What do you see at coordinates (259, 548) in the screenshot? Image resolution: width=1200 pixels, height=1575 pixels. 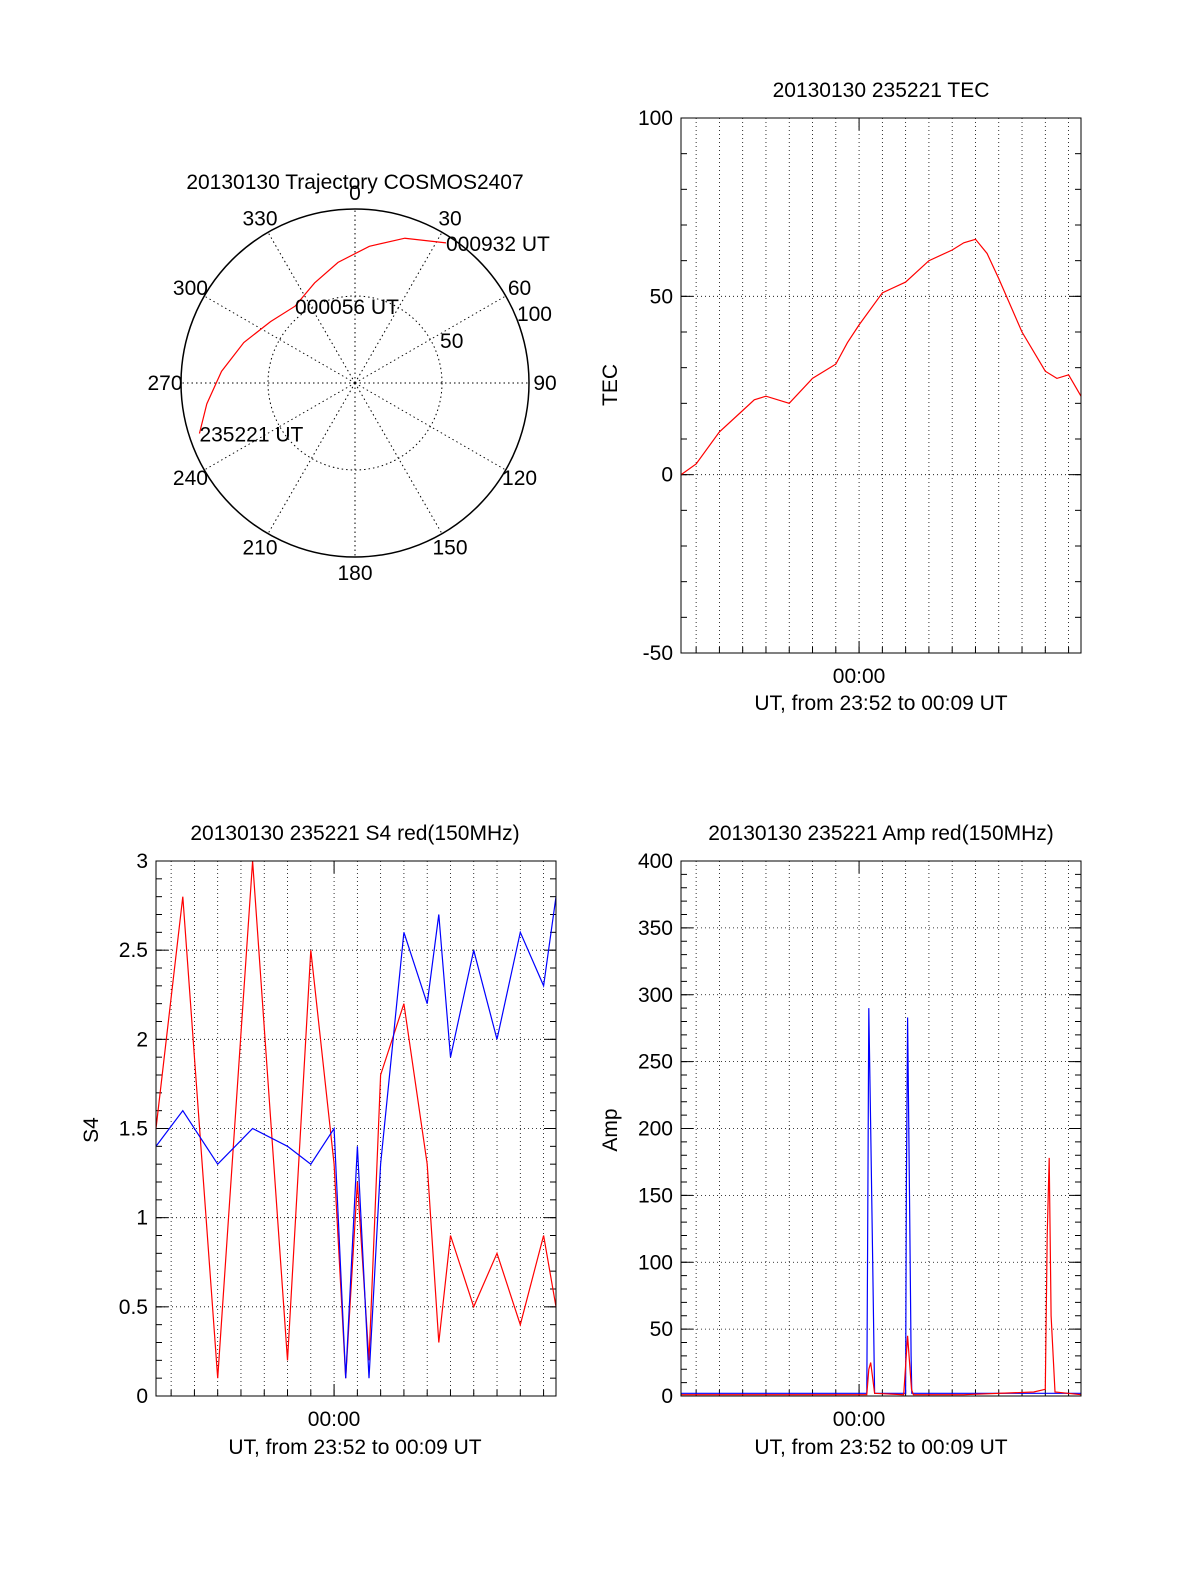 I see `polar-azimuth-label: 210` at bounding box center [259, 548].